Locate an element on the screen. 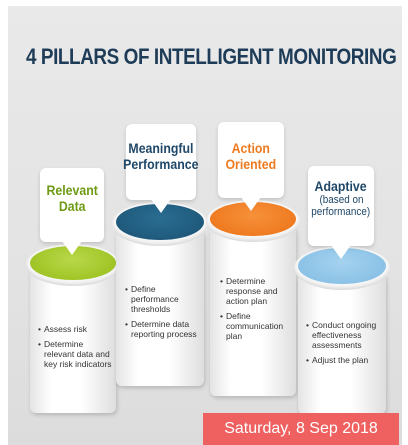  card-meaningful-performance: Meaningful Performance is located at coordinates (161, 168).